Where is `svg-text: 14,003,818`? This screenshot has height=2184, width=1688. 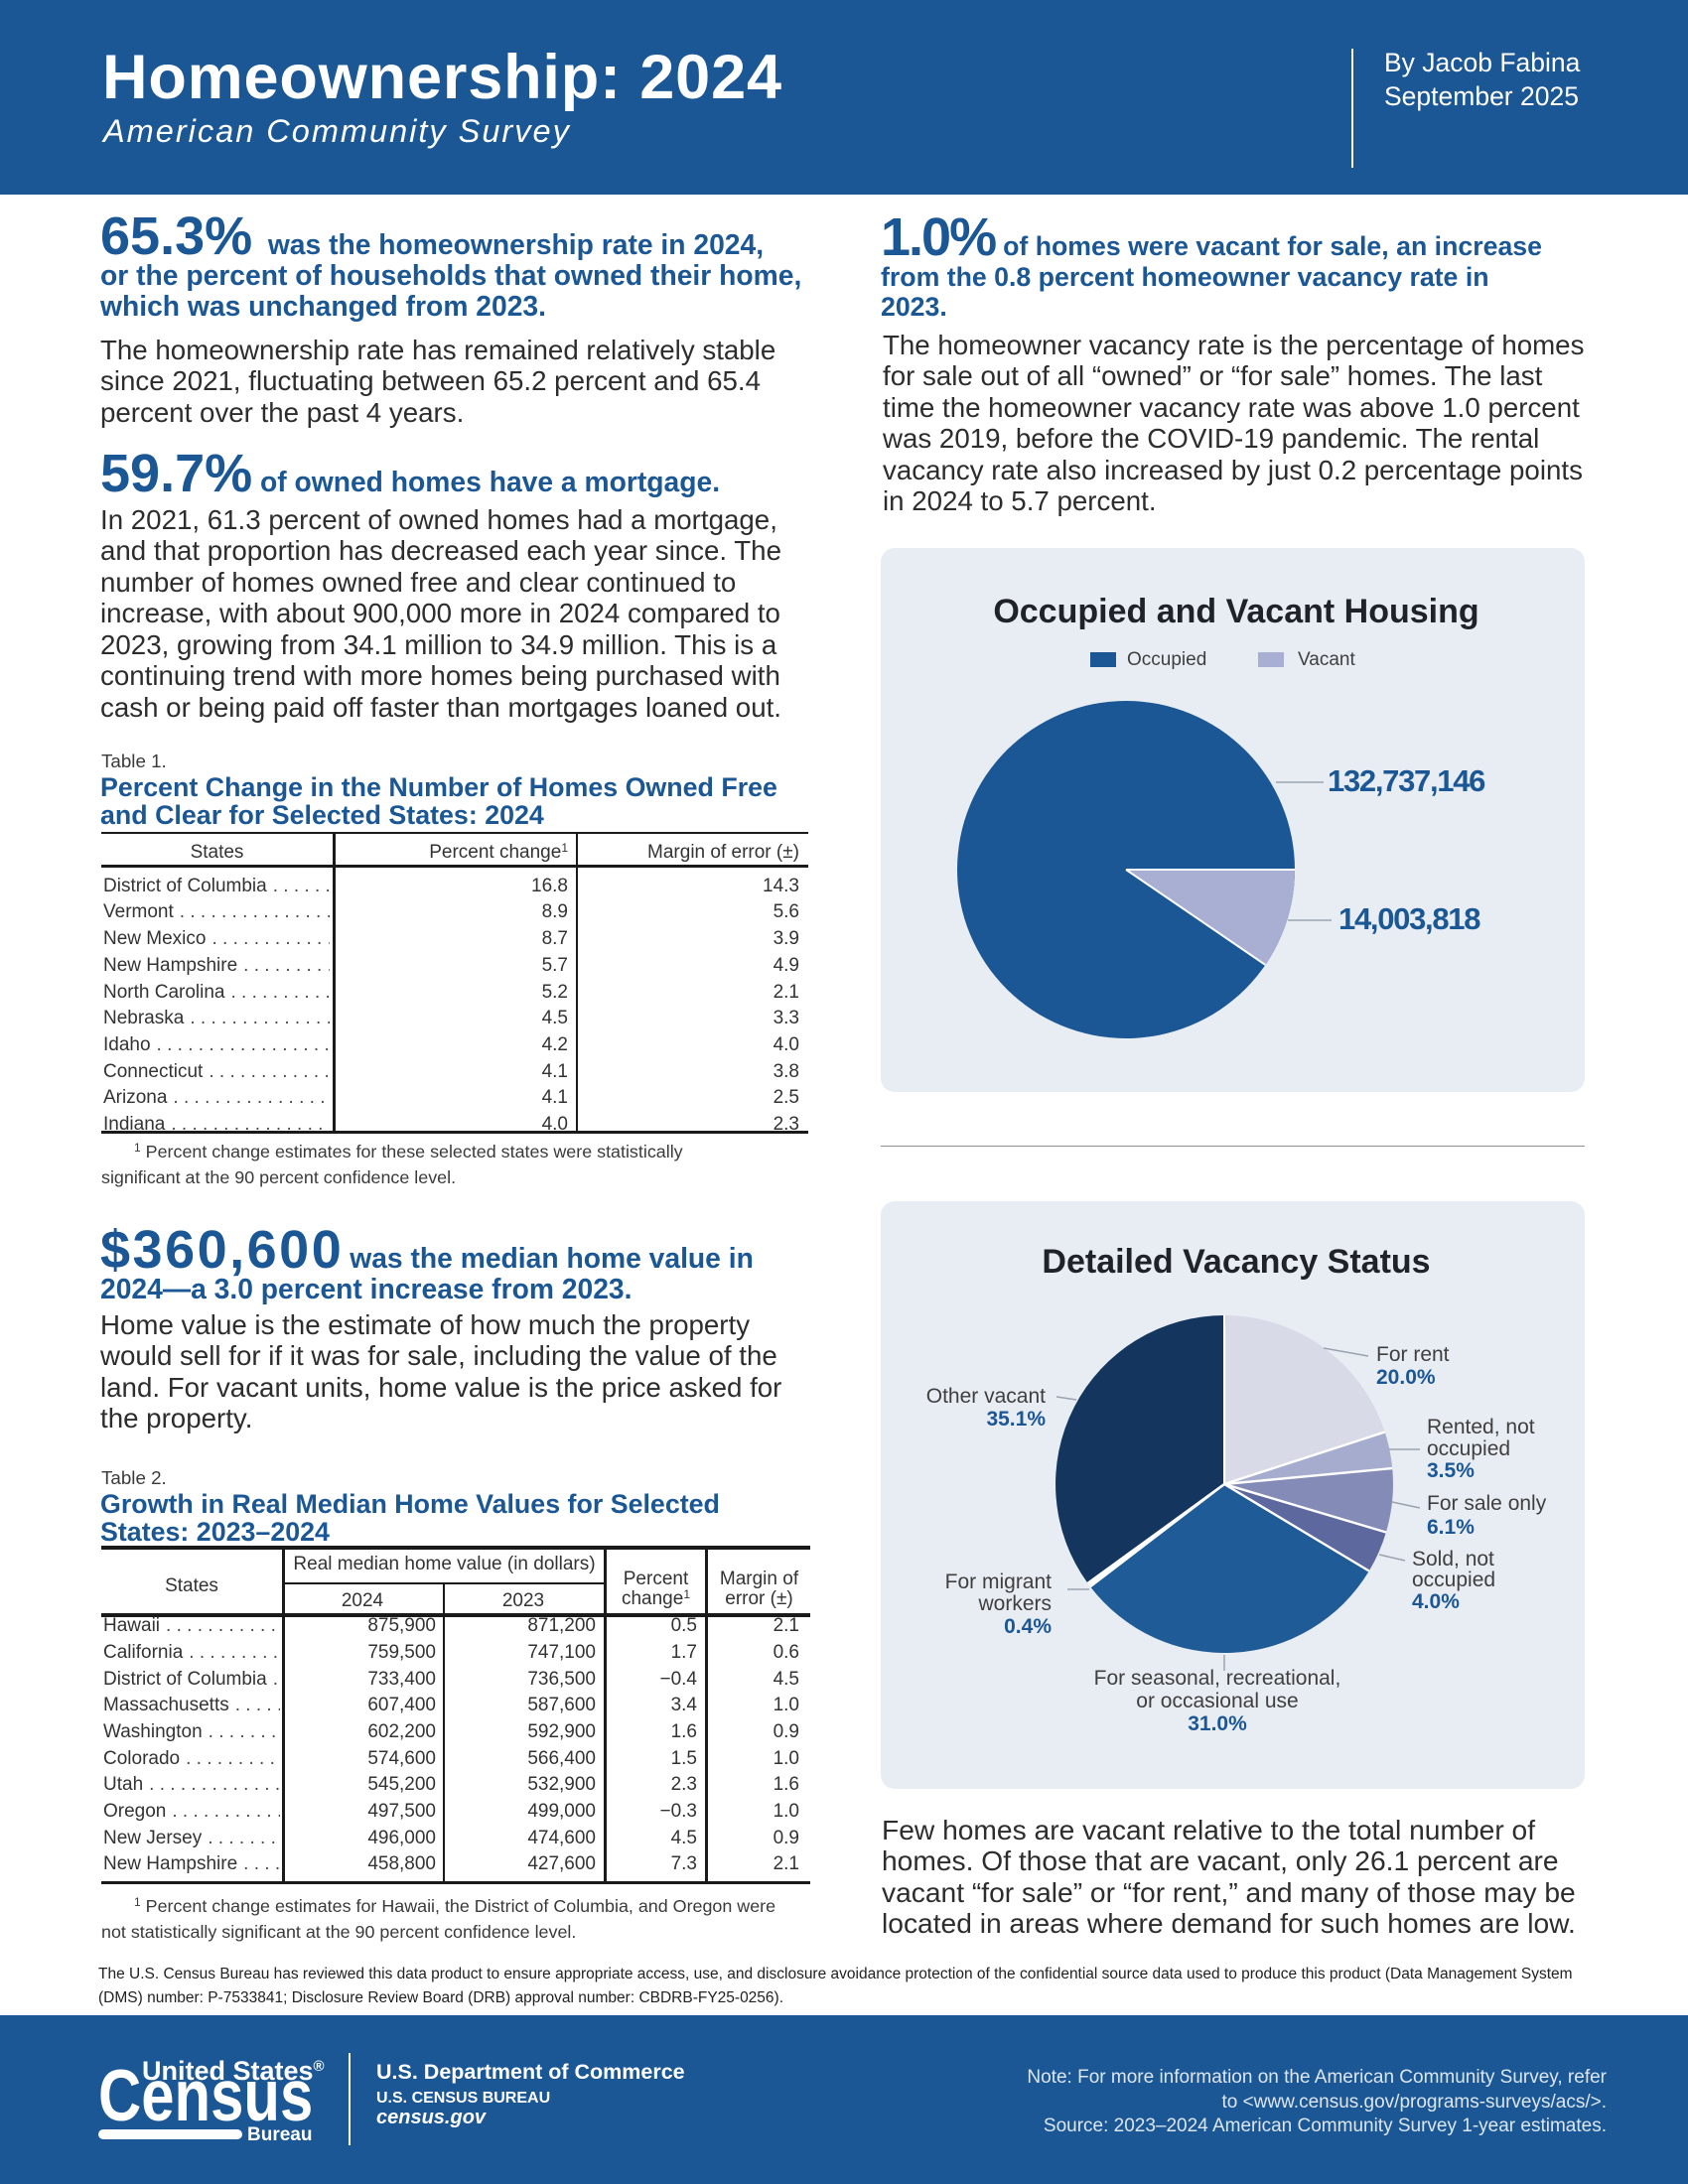
svg-text: 14,003,818 is located at coordinates (1409, 918).